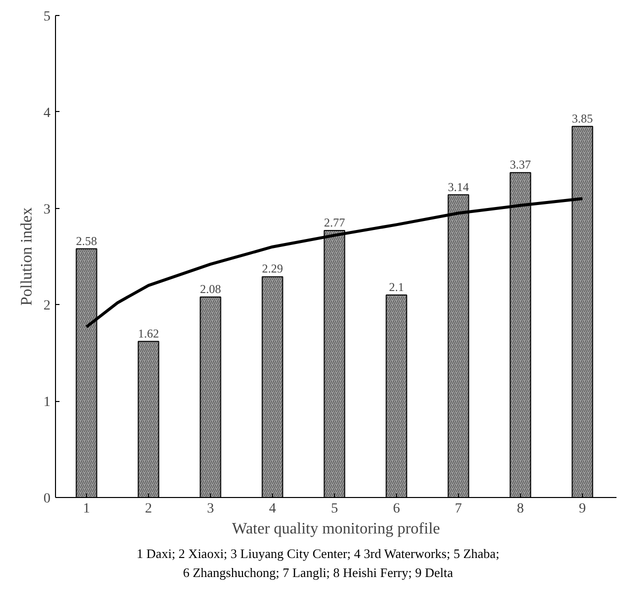  I want to click on x-tick-label: 9, so click(582, 509).